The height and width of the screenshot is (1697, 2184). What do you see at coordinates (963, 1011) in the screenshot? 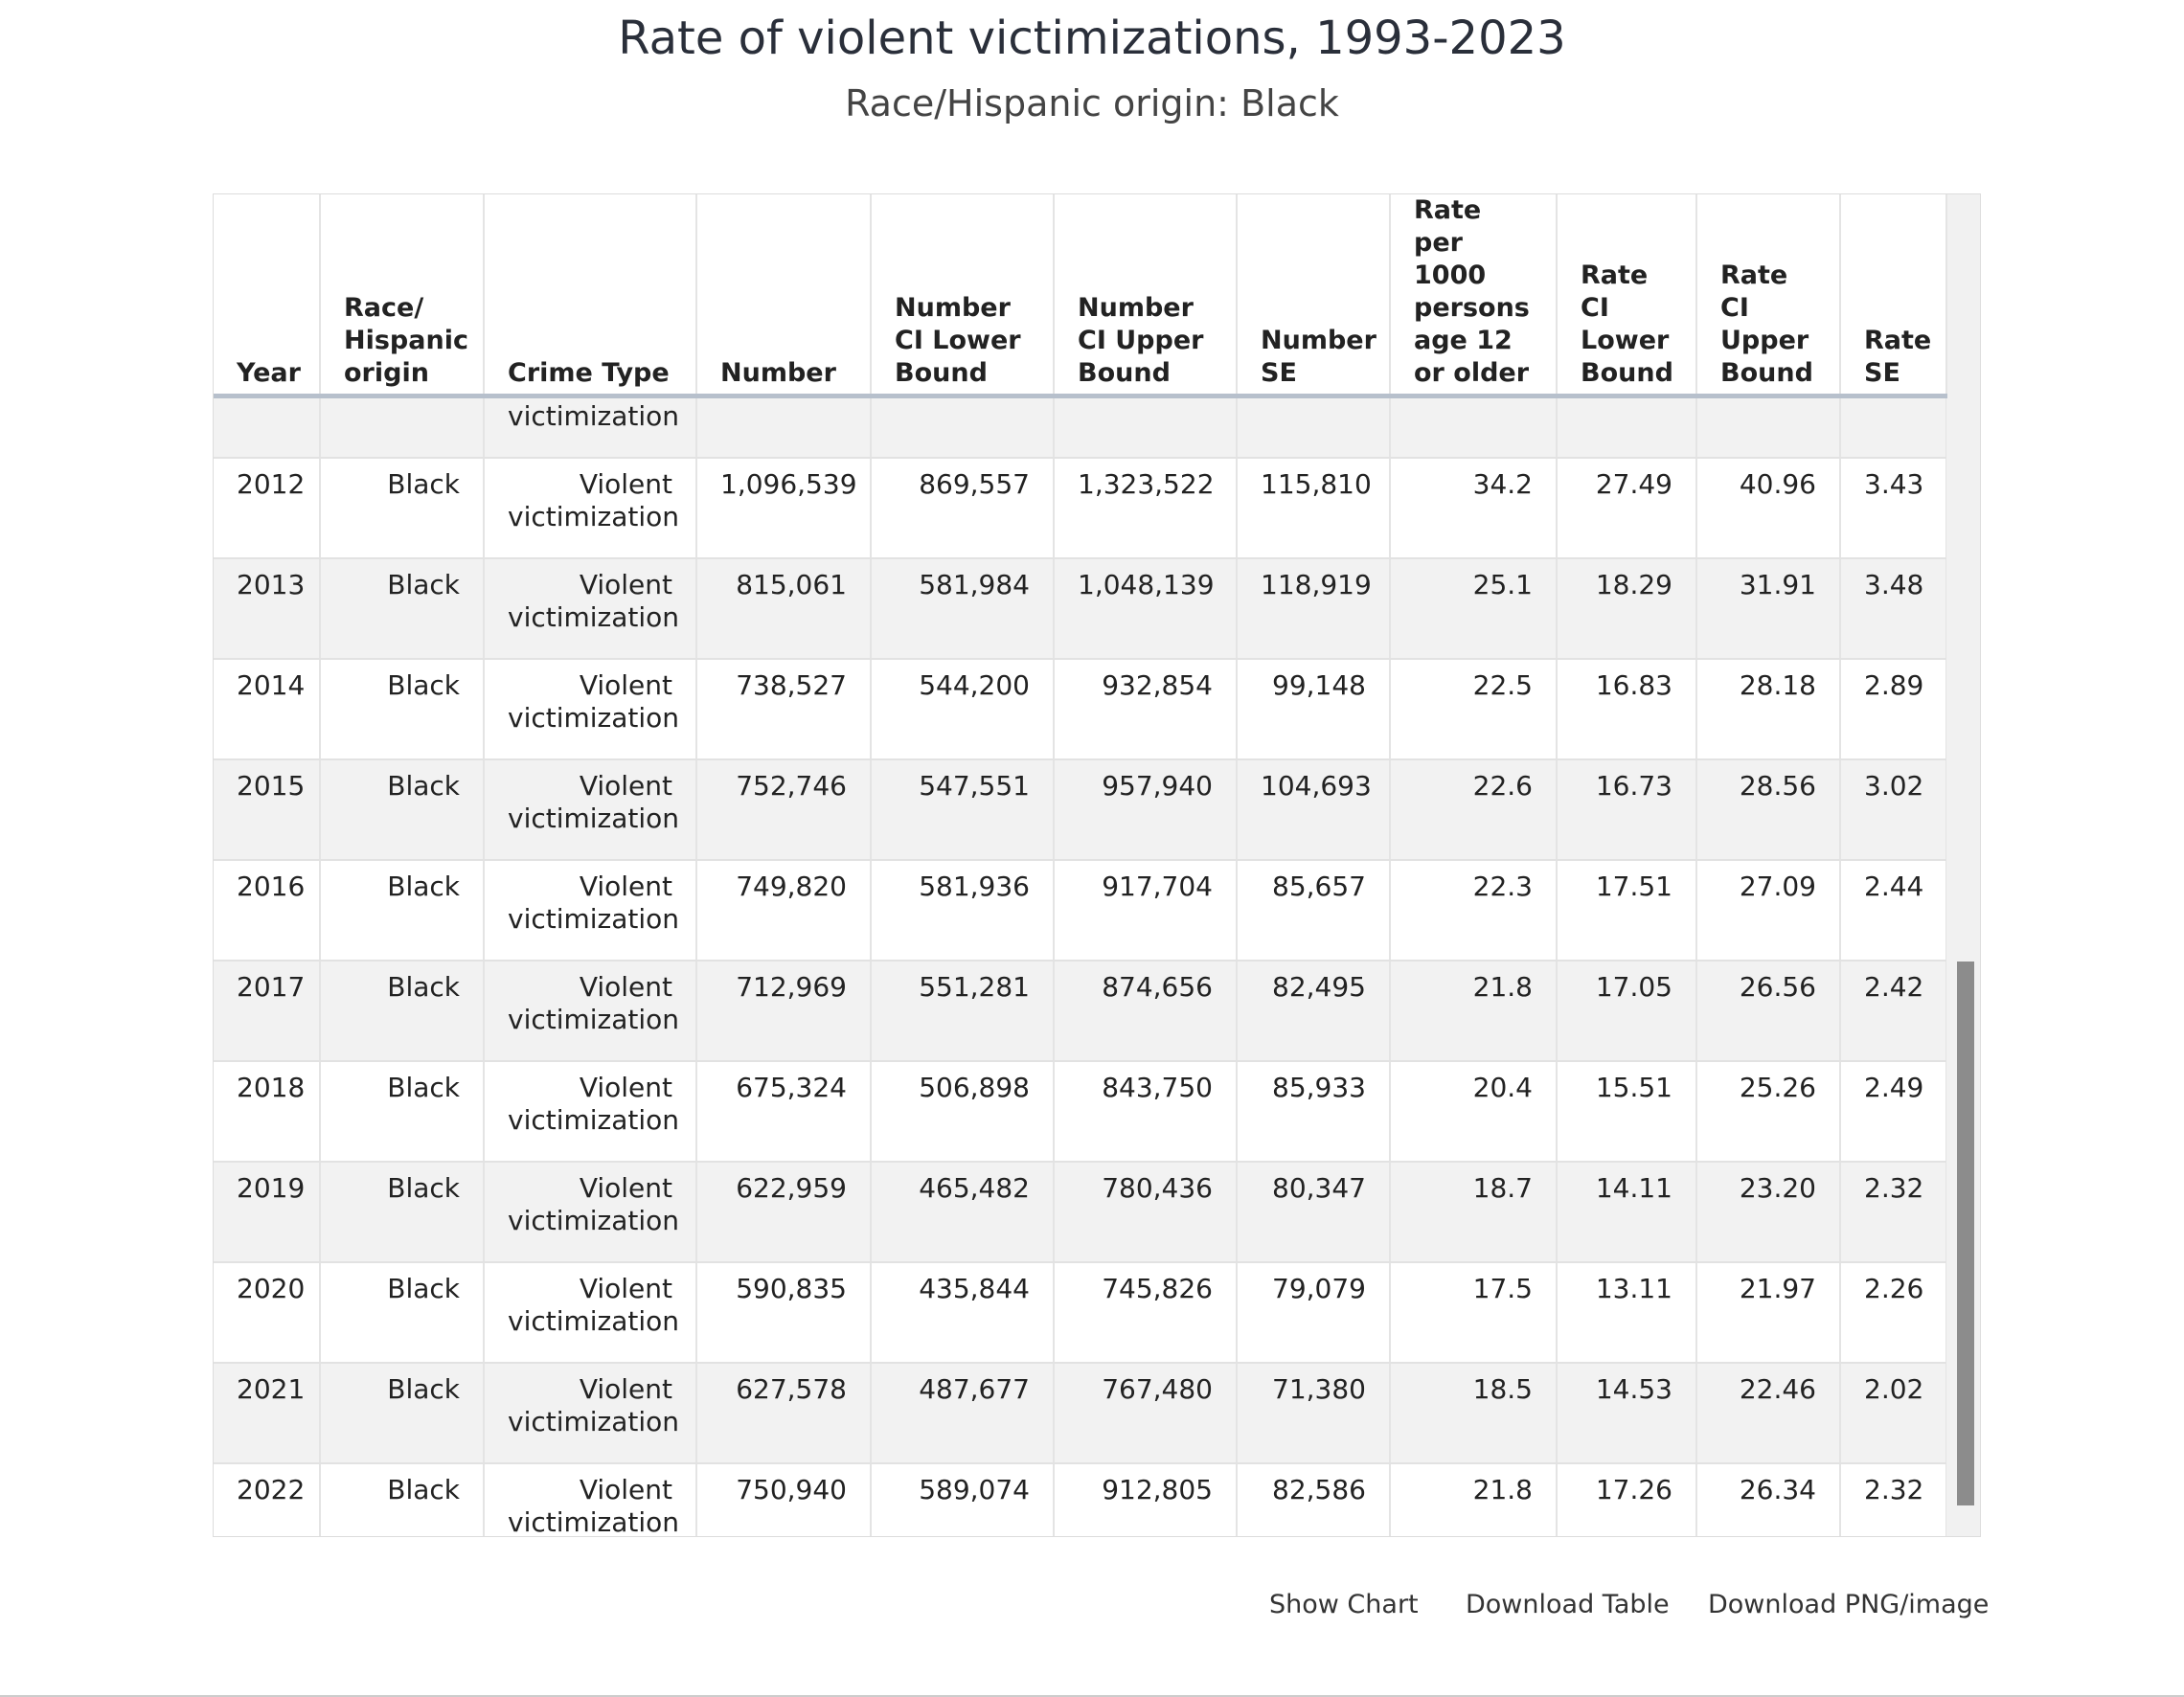
I see `table-cell: 551,281` at bounding box center [963, 1011].